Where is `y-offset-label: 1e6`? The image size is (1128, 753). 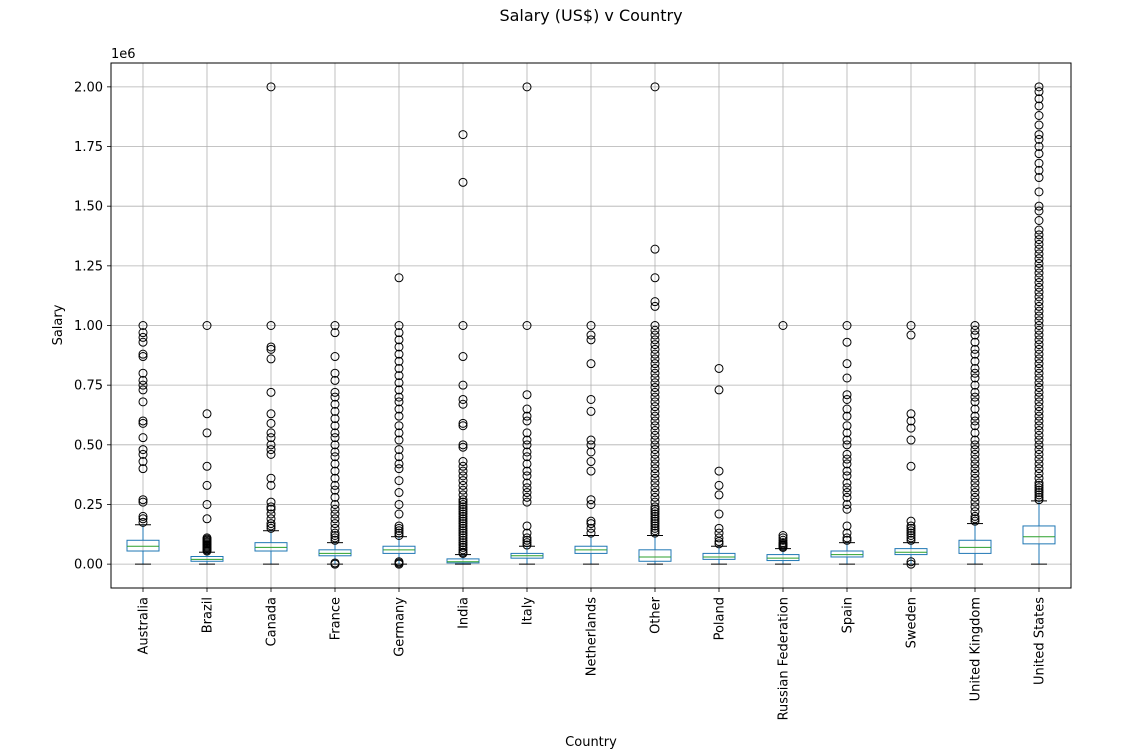
y-offset-label: 1e6 is located at coordinates (123, 54).